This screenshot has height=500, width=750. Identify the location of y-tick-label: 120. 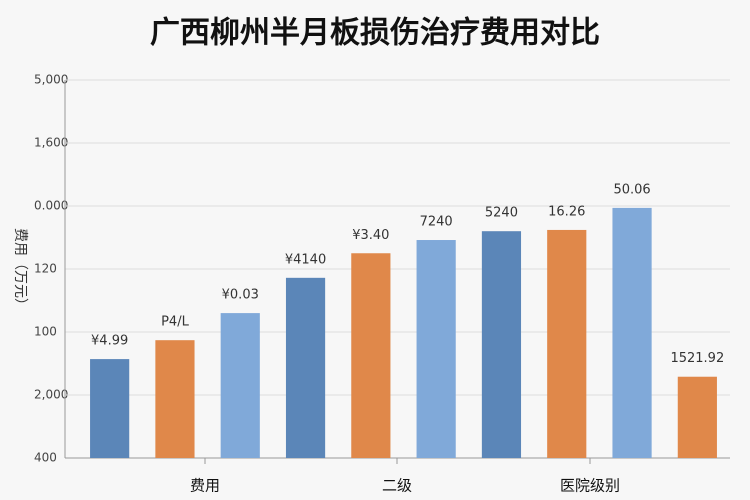
(45, 269).